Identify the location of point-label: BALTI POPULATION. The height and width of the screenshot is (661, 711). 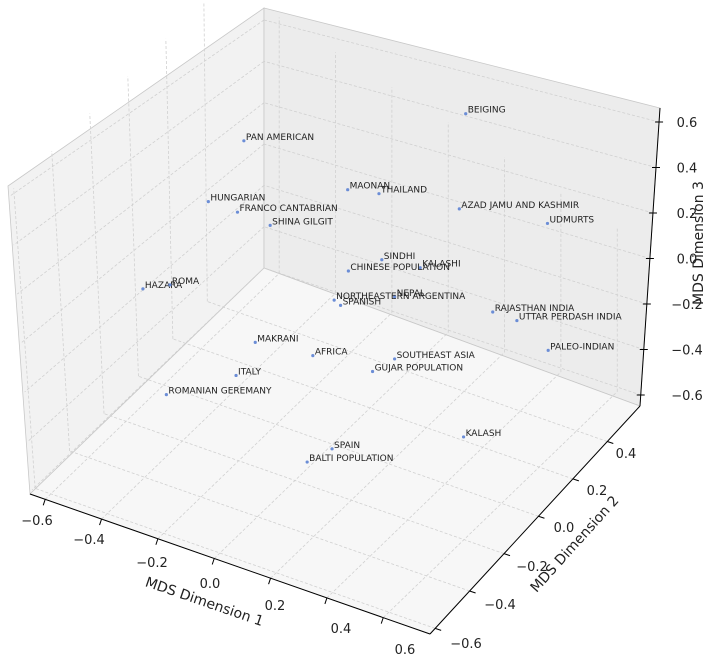
(351, 459).